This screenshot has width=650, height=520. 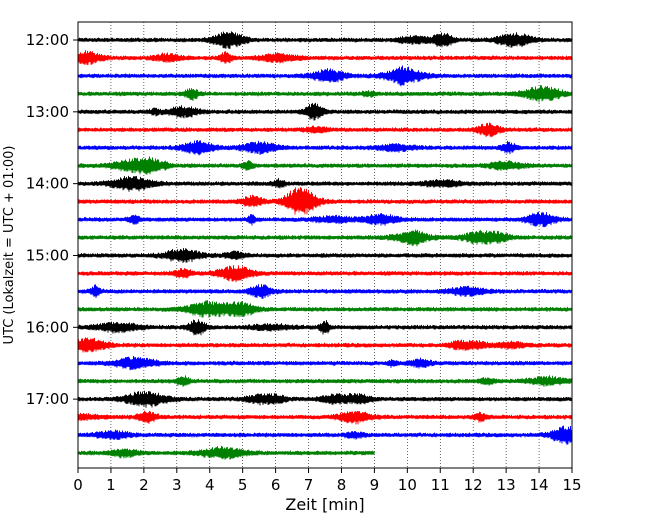 What do you see at coordinates (324, 504) in the screenshot?
I see `x-axis-label: Zeit [min]` at bounding box center [324, 504].